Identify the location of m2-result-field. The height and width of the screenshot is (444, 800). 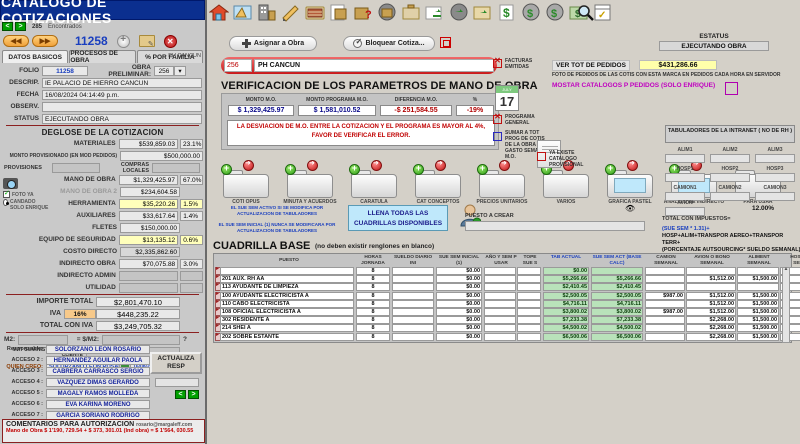
(141, 339).